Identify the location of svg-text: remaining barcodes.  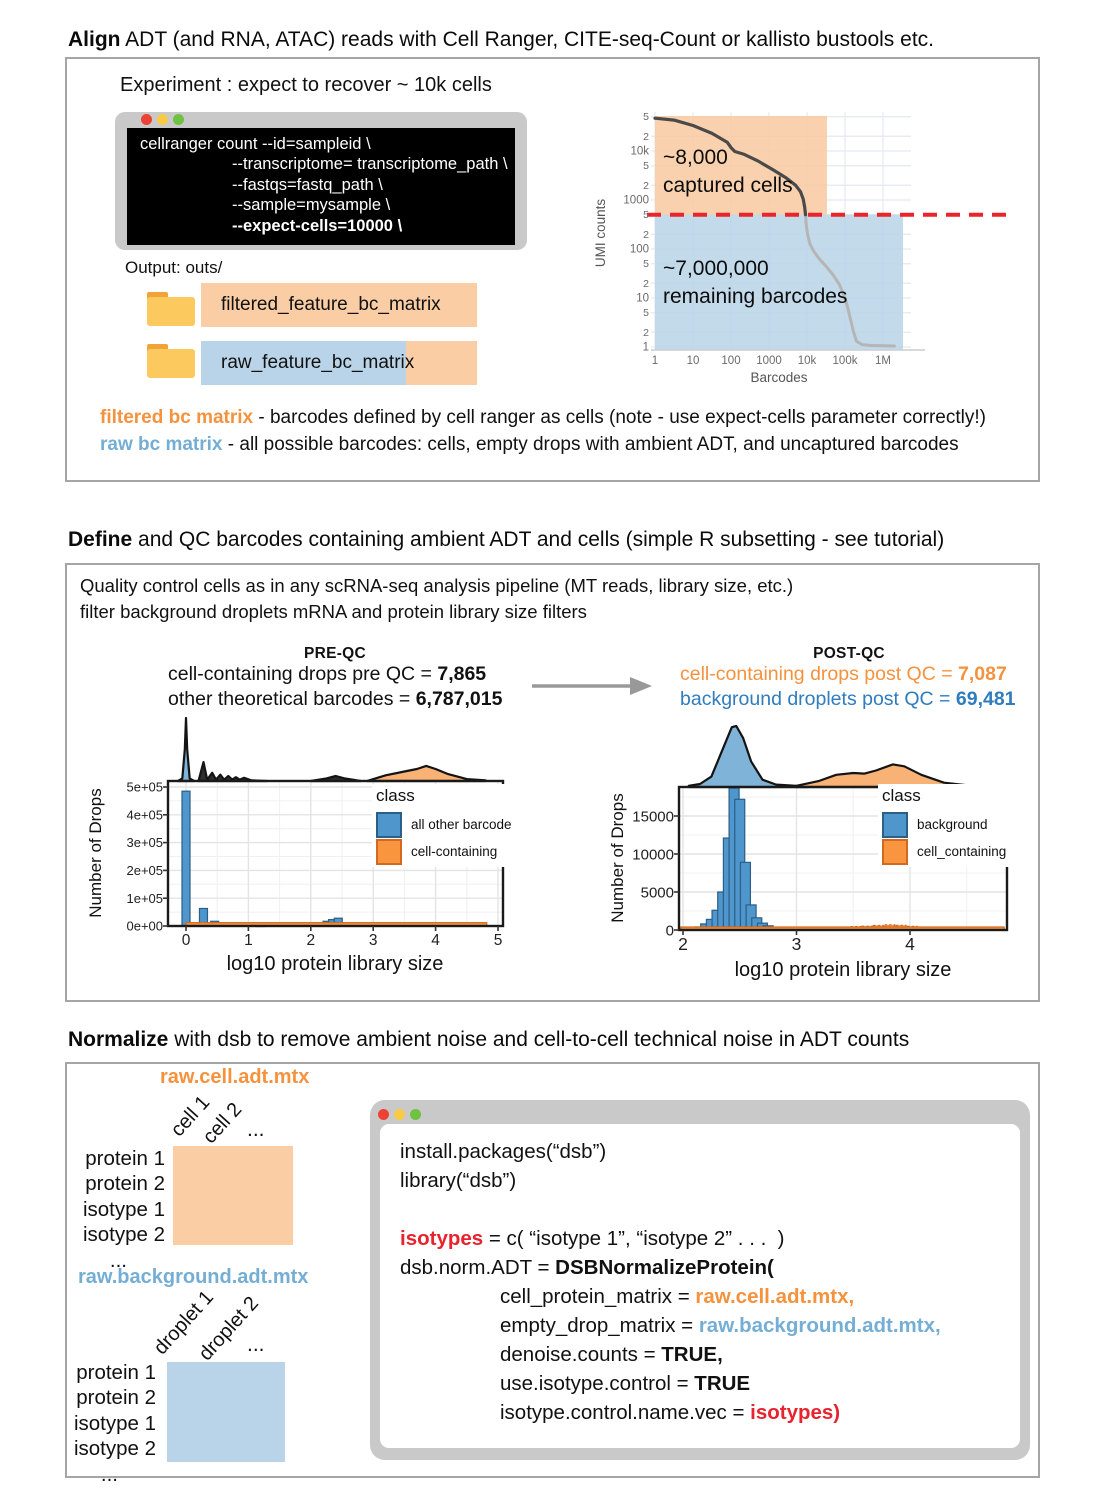
(755, 296).